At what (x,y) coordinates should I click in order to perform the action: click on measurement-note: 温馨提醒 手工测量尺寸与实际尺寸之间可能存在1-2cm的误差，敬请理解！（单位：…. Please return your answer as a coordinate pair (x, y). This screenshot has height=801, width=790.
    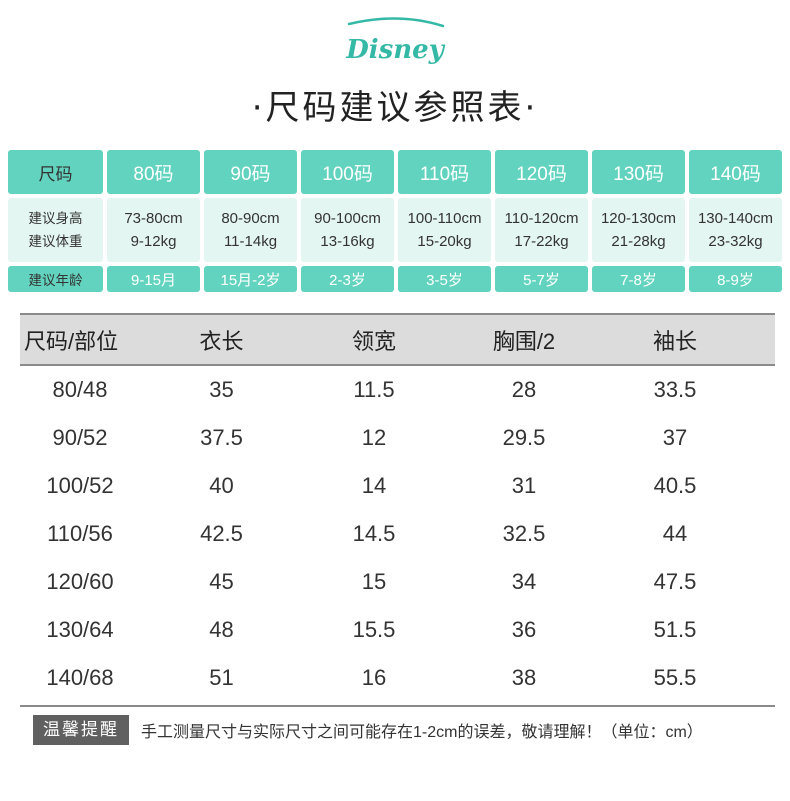
    Looking at the image, I should click on (368, 730).